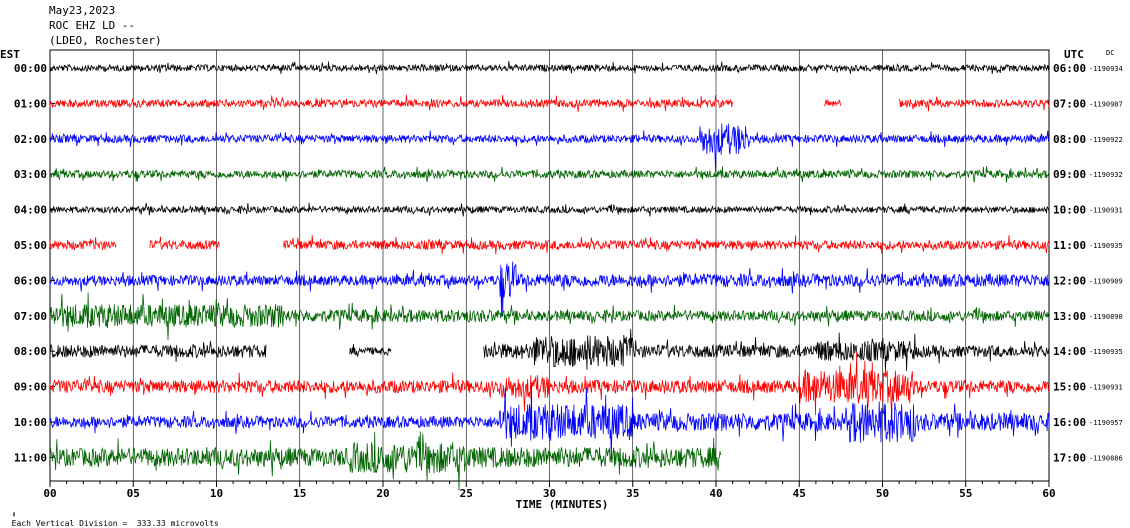 Image resolution: width=1130 pixels, height=528 pixels. I want to click on utc-hour-label: 09:00, so click(1069, 174).